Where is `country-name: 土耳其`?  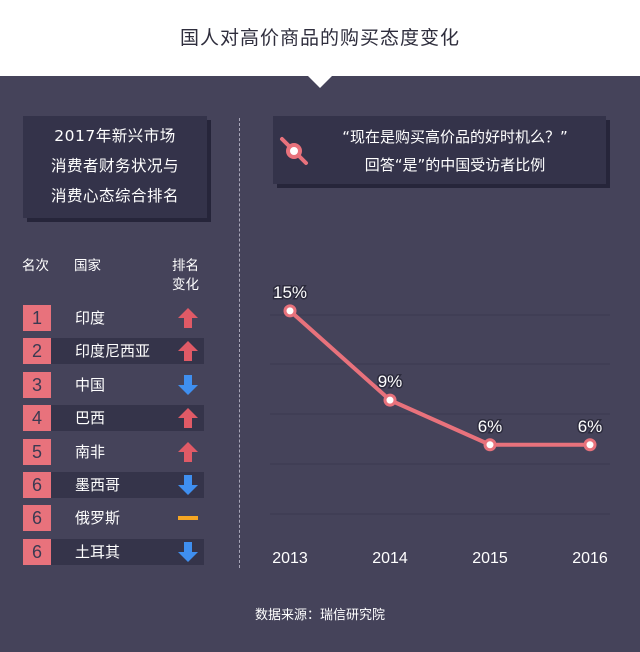
country-name: 土耳其 is located at coordinates (98, 551).